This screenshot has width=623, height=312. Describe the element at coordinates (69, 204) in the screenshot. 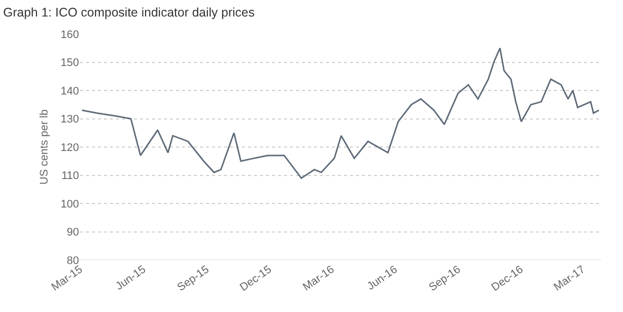

I see `y-tick-label: 100` at that location.